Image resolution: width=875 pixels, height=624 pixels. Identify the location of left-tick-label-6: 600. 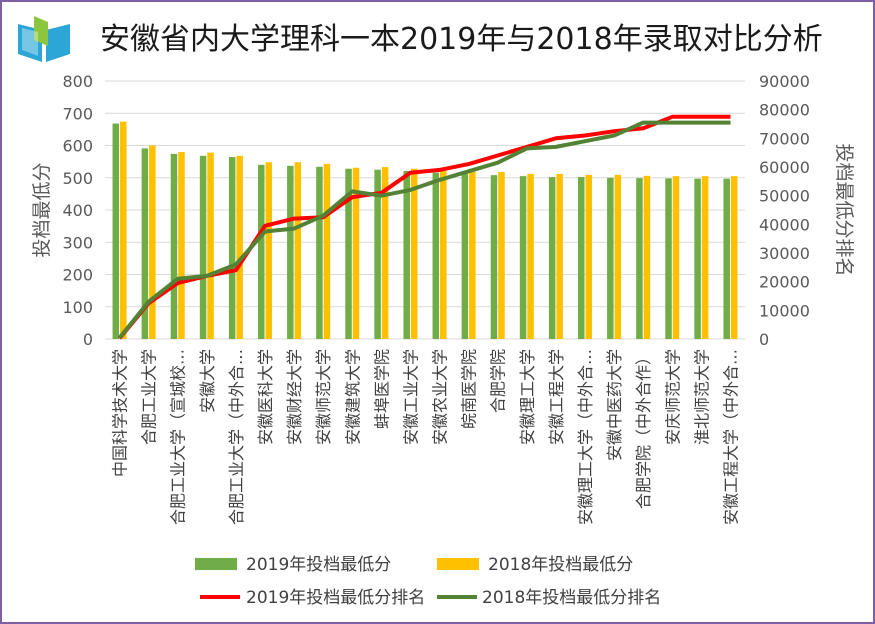
(77, 146).